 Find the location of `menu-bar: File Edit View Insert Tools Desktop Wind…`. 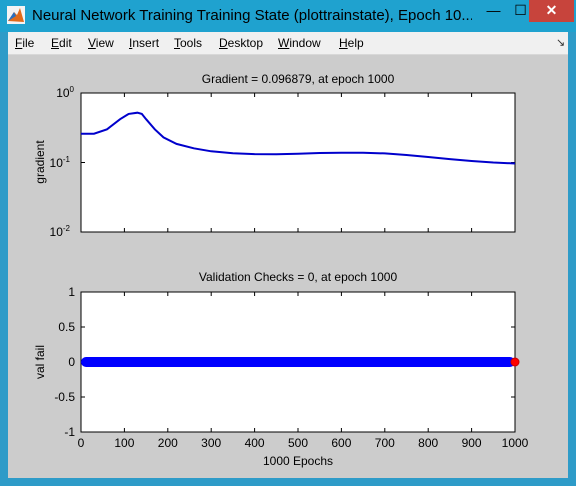

menu-bar: File Edit View Insert Tools Desktop Wind… is located at coordinates (288, 43).